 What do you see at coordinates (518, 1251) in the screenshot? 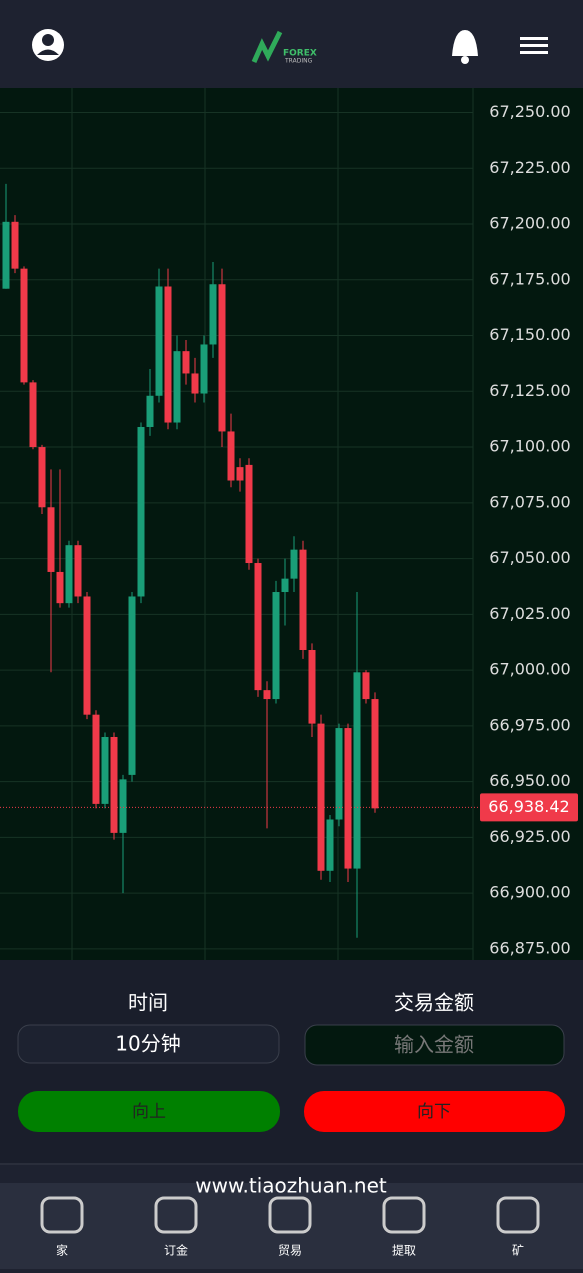
I see `nav-label: 矿` at bounding box center [518, 1251].